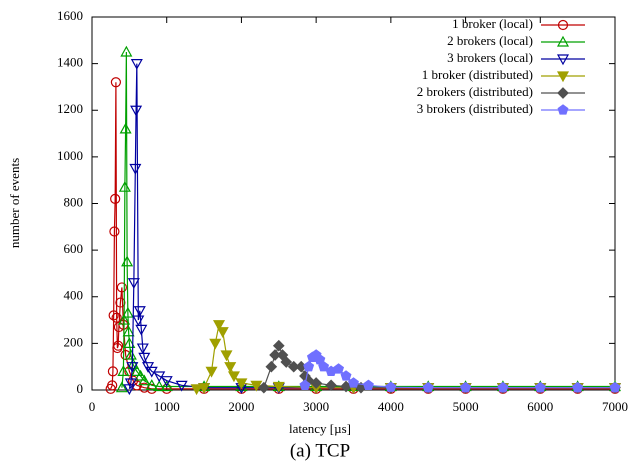 This screenshot has height=463, width=643. I want to click on legend-label: 2 brokers (distributed), so click(475, 91).